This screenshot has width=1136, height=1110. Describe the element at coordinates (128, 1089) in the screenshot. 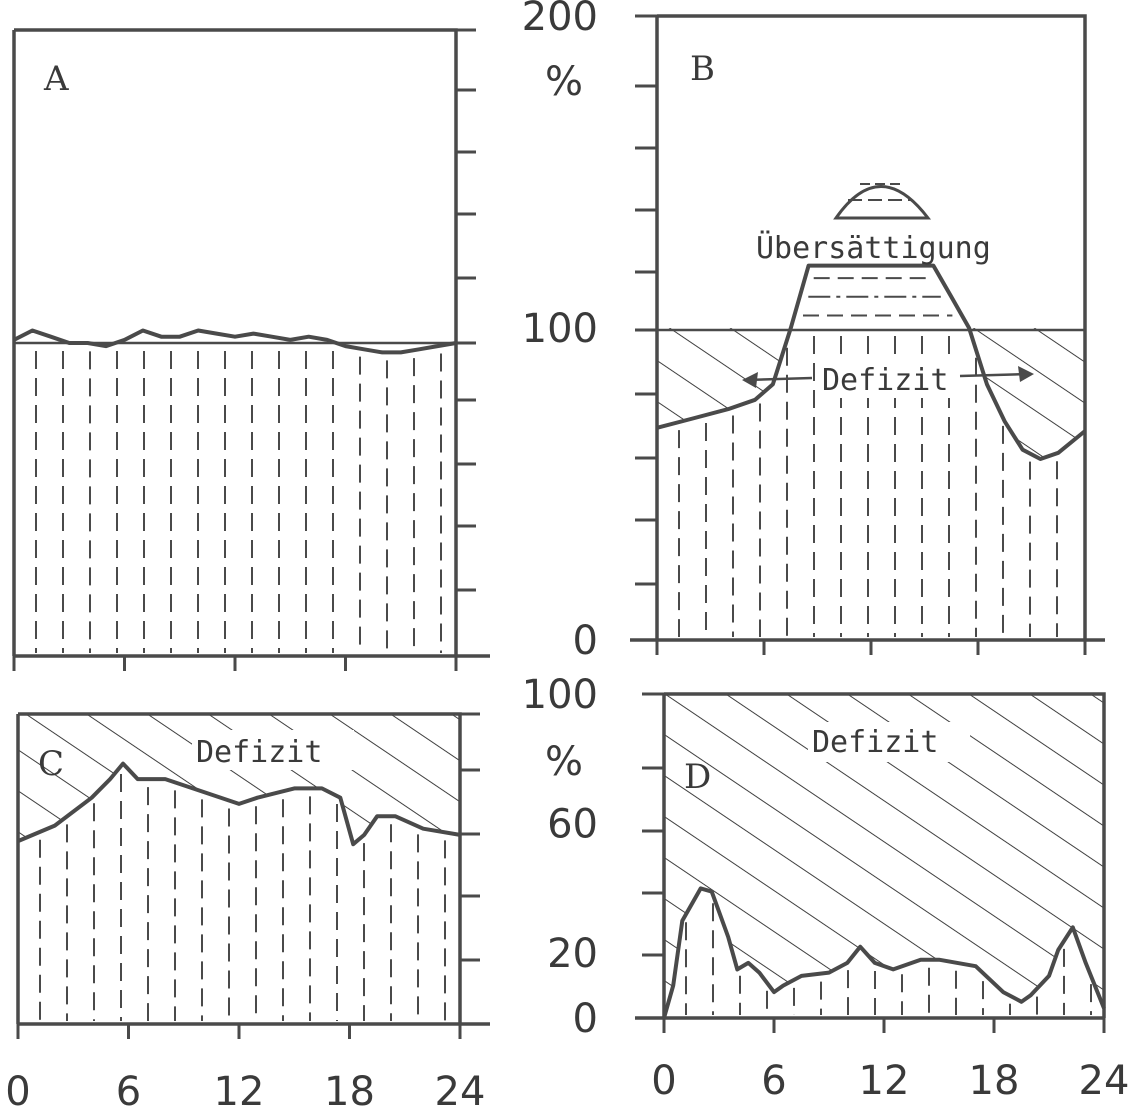

I see `panel-c-x-tick-label-1: 6` at that location.